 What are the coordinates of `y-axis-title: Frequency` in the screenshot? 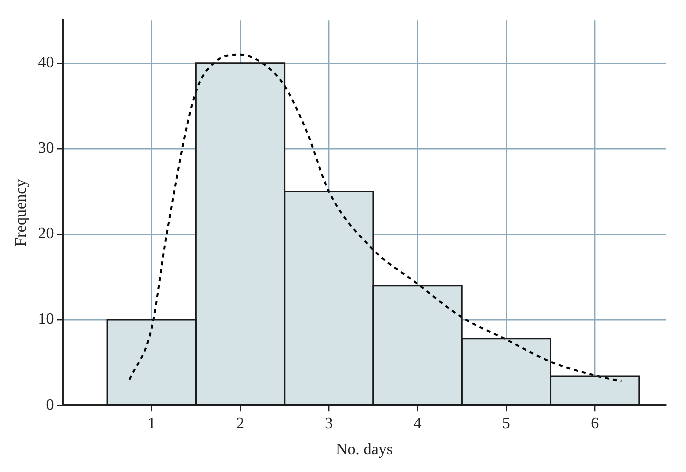 It's located at (21, 213).